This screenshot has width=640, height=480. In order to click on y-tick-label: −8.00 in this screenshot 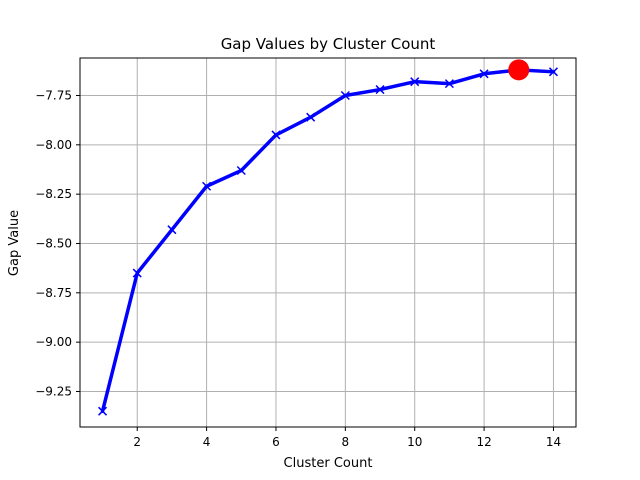, I will do `click(53, 145)`.